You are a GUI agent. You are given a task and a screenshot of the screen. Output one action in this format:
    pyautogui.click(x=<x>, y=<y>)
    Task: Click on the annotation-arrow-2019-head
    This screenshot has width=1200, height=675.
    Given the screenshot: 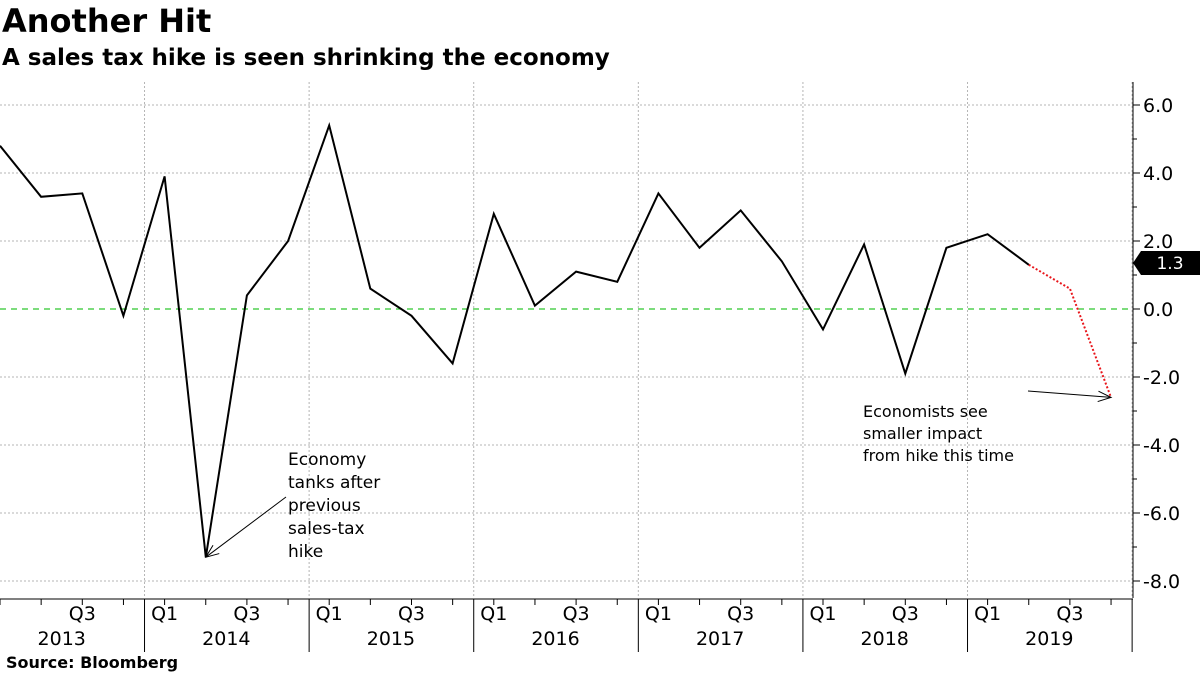 What is the action you would take?
    pyautogui.click(x=1105, y=396)
    